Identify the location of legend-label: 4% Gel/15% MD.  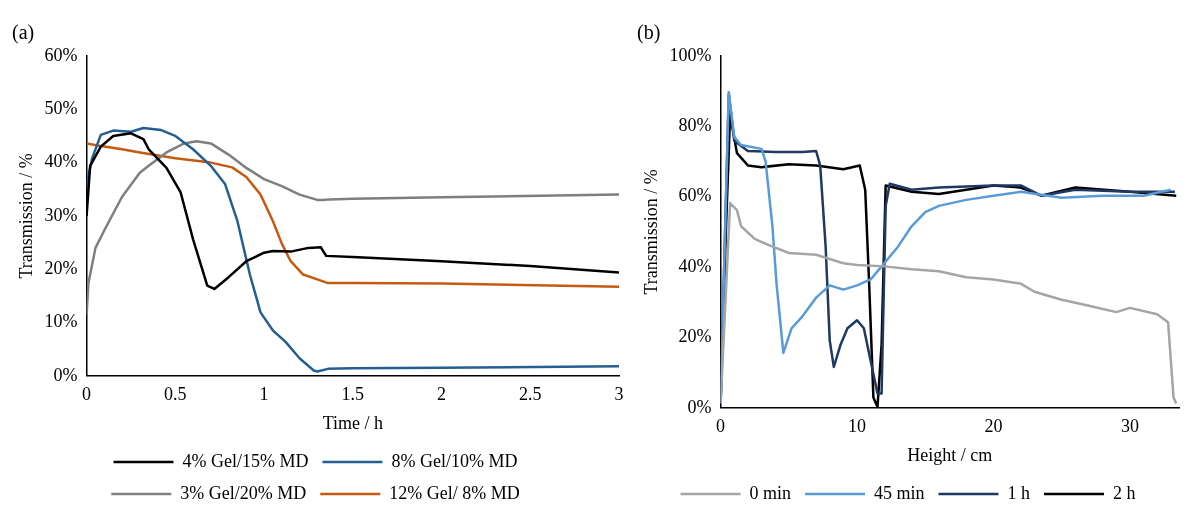
(245, 460).